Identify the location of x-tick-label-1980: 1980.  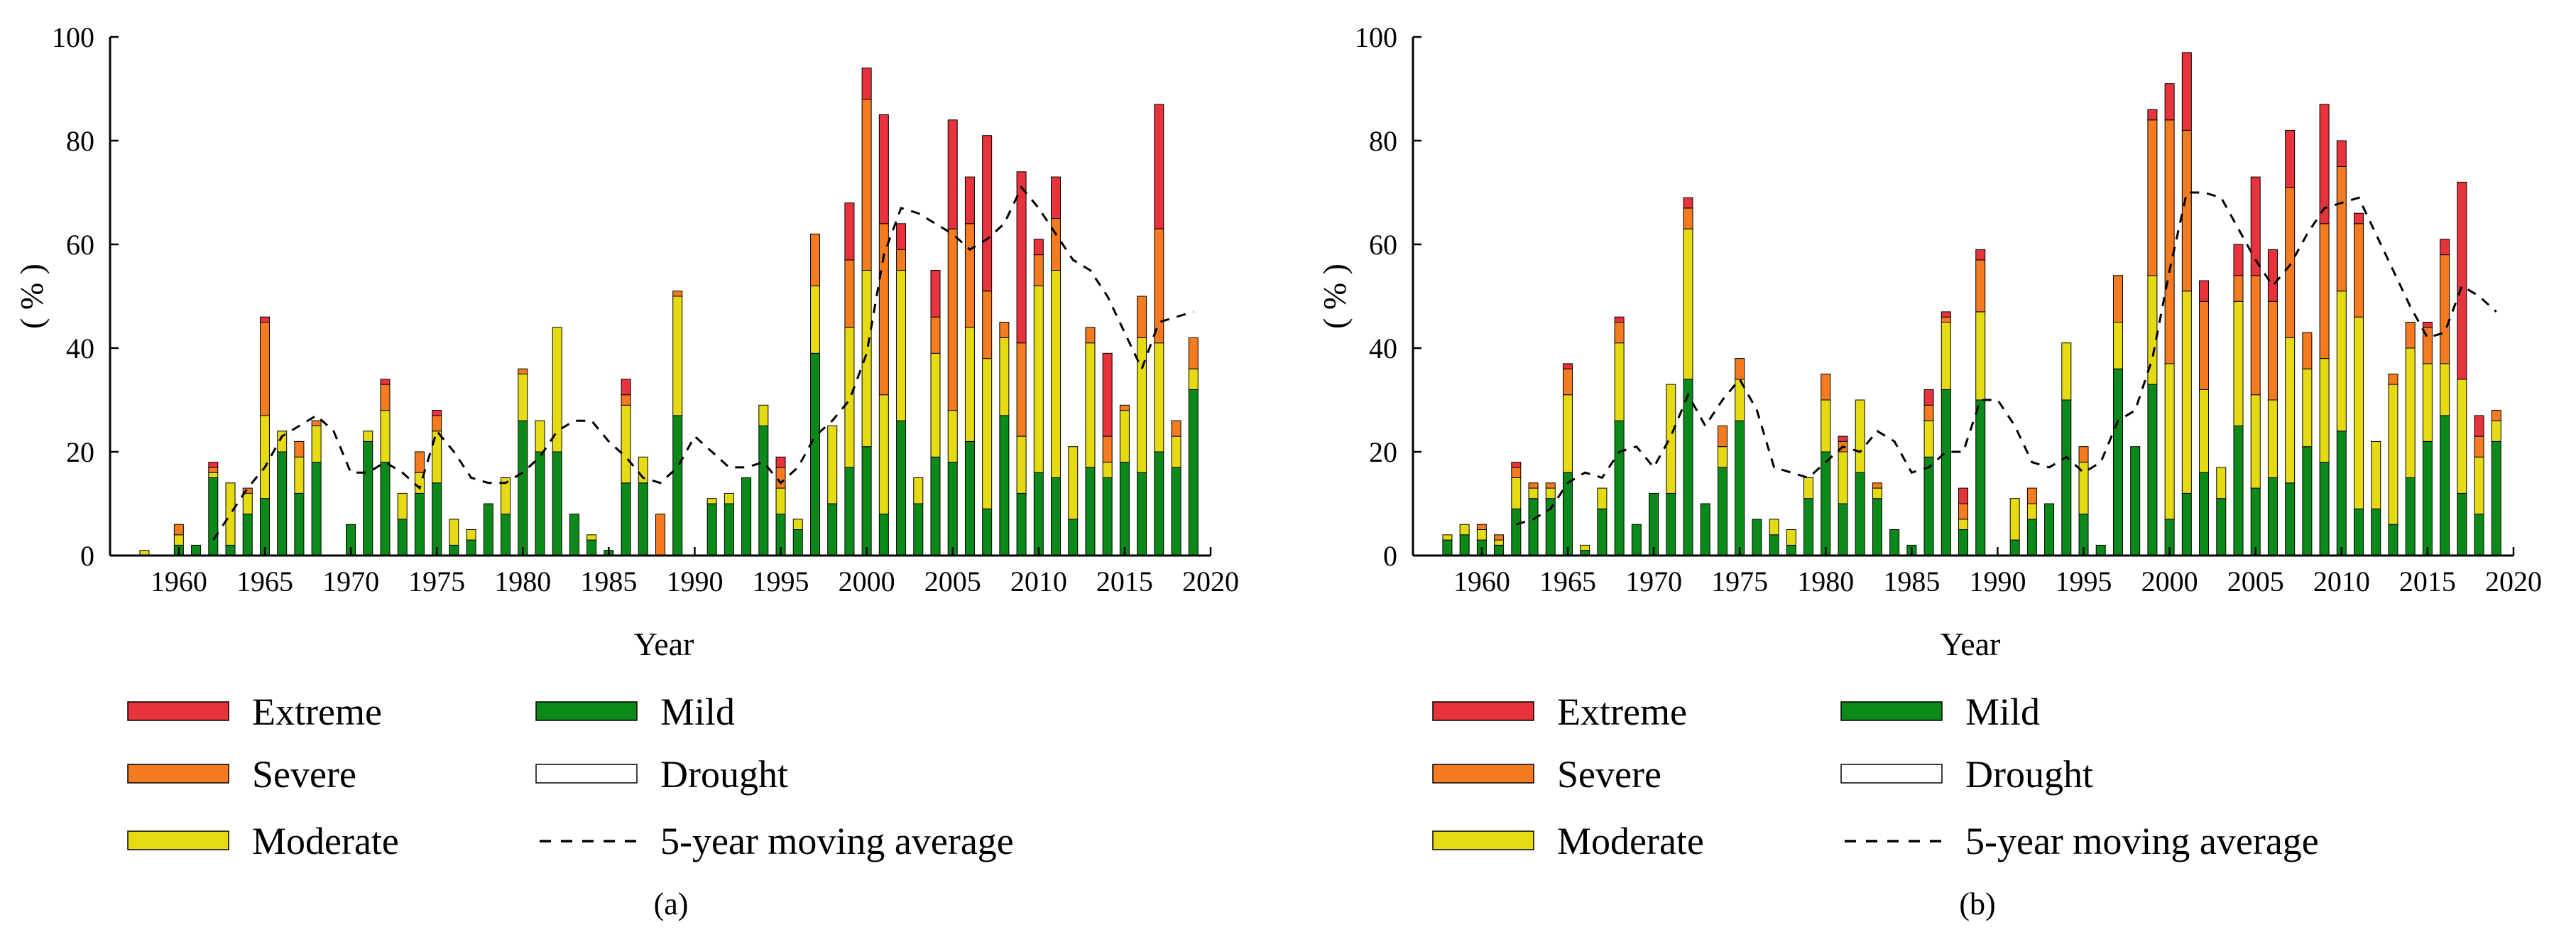
(522, 581).